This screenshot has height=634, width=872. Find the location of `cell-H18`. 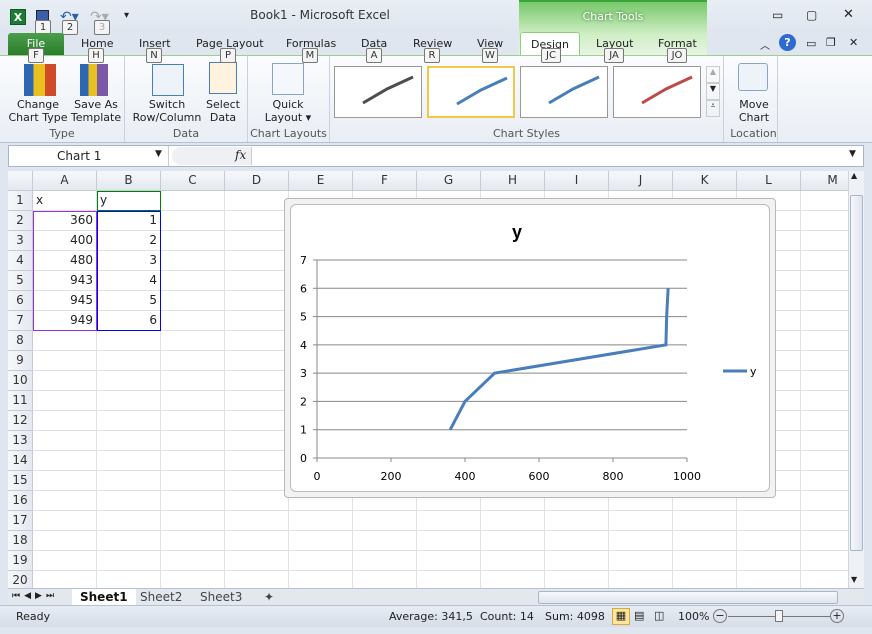

cell-H18 is located at coordinates (513, 541).